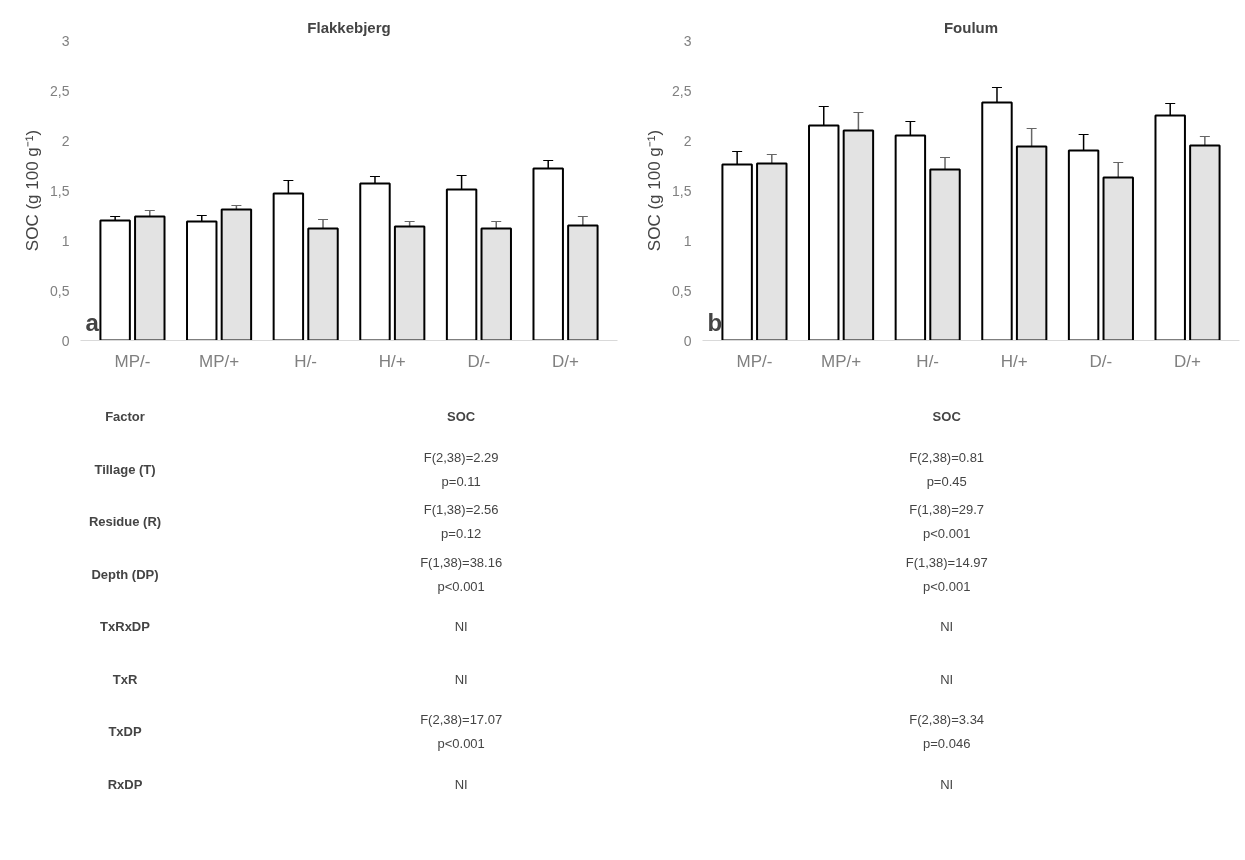 This screenshot has height=860, width=1245. What do you see at coordinates (461, 732) in the screenshot?
I see `text: F(2,38)=17.07 p<0.001` at bounding box center [461, 732].